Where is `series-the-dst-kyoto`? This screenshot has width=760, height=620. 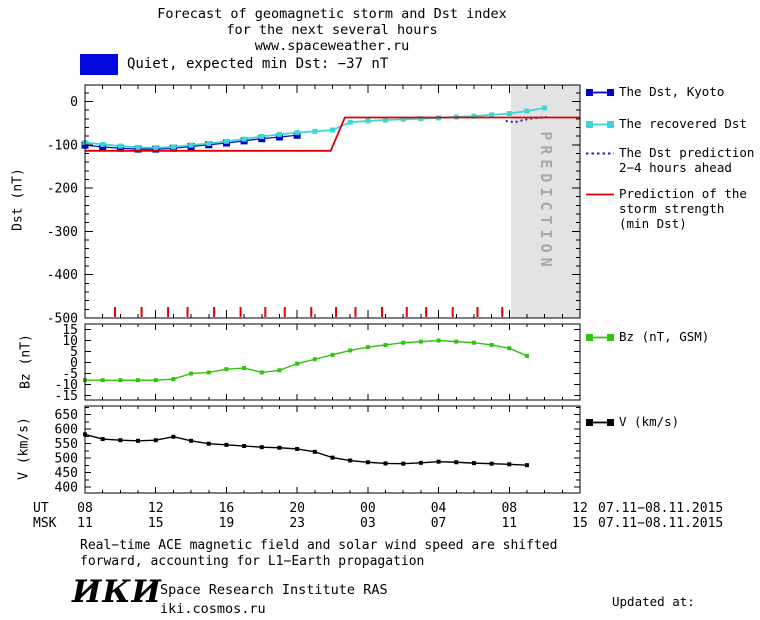 series-the-dst-kyoto is located at coordinates (191, 142).